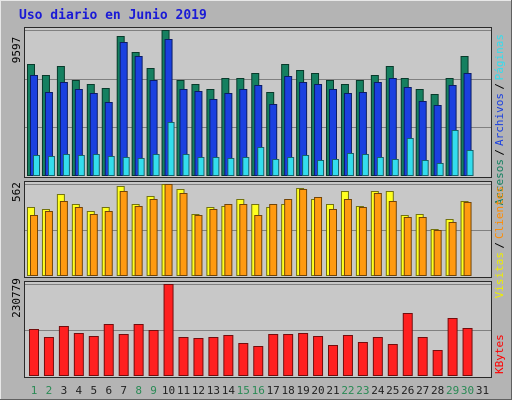 This screenshot has height=405, width=512. What do you see at coordinates (362, 390) in the screenshot?
I see `x-tick-label-day-23: 23` at bounding box center [362, 390].